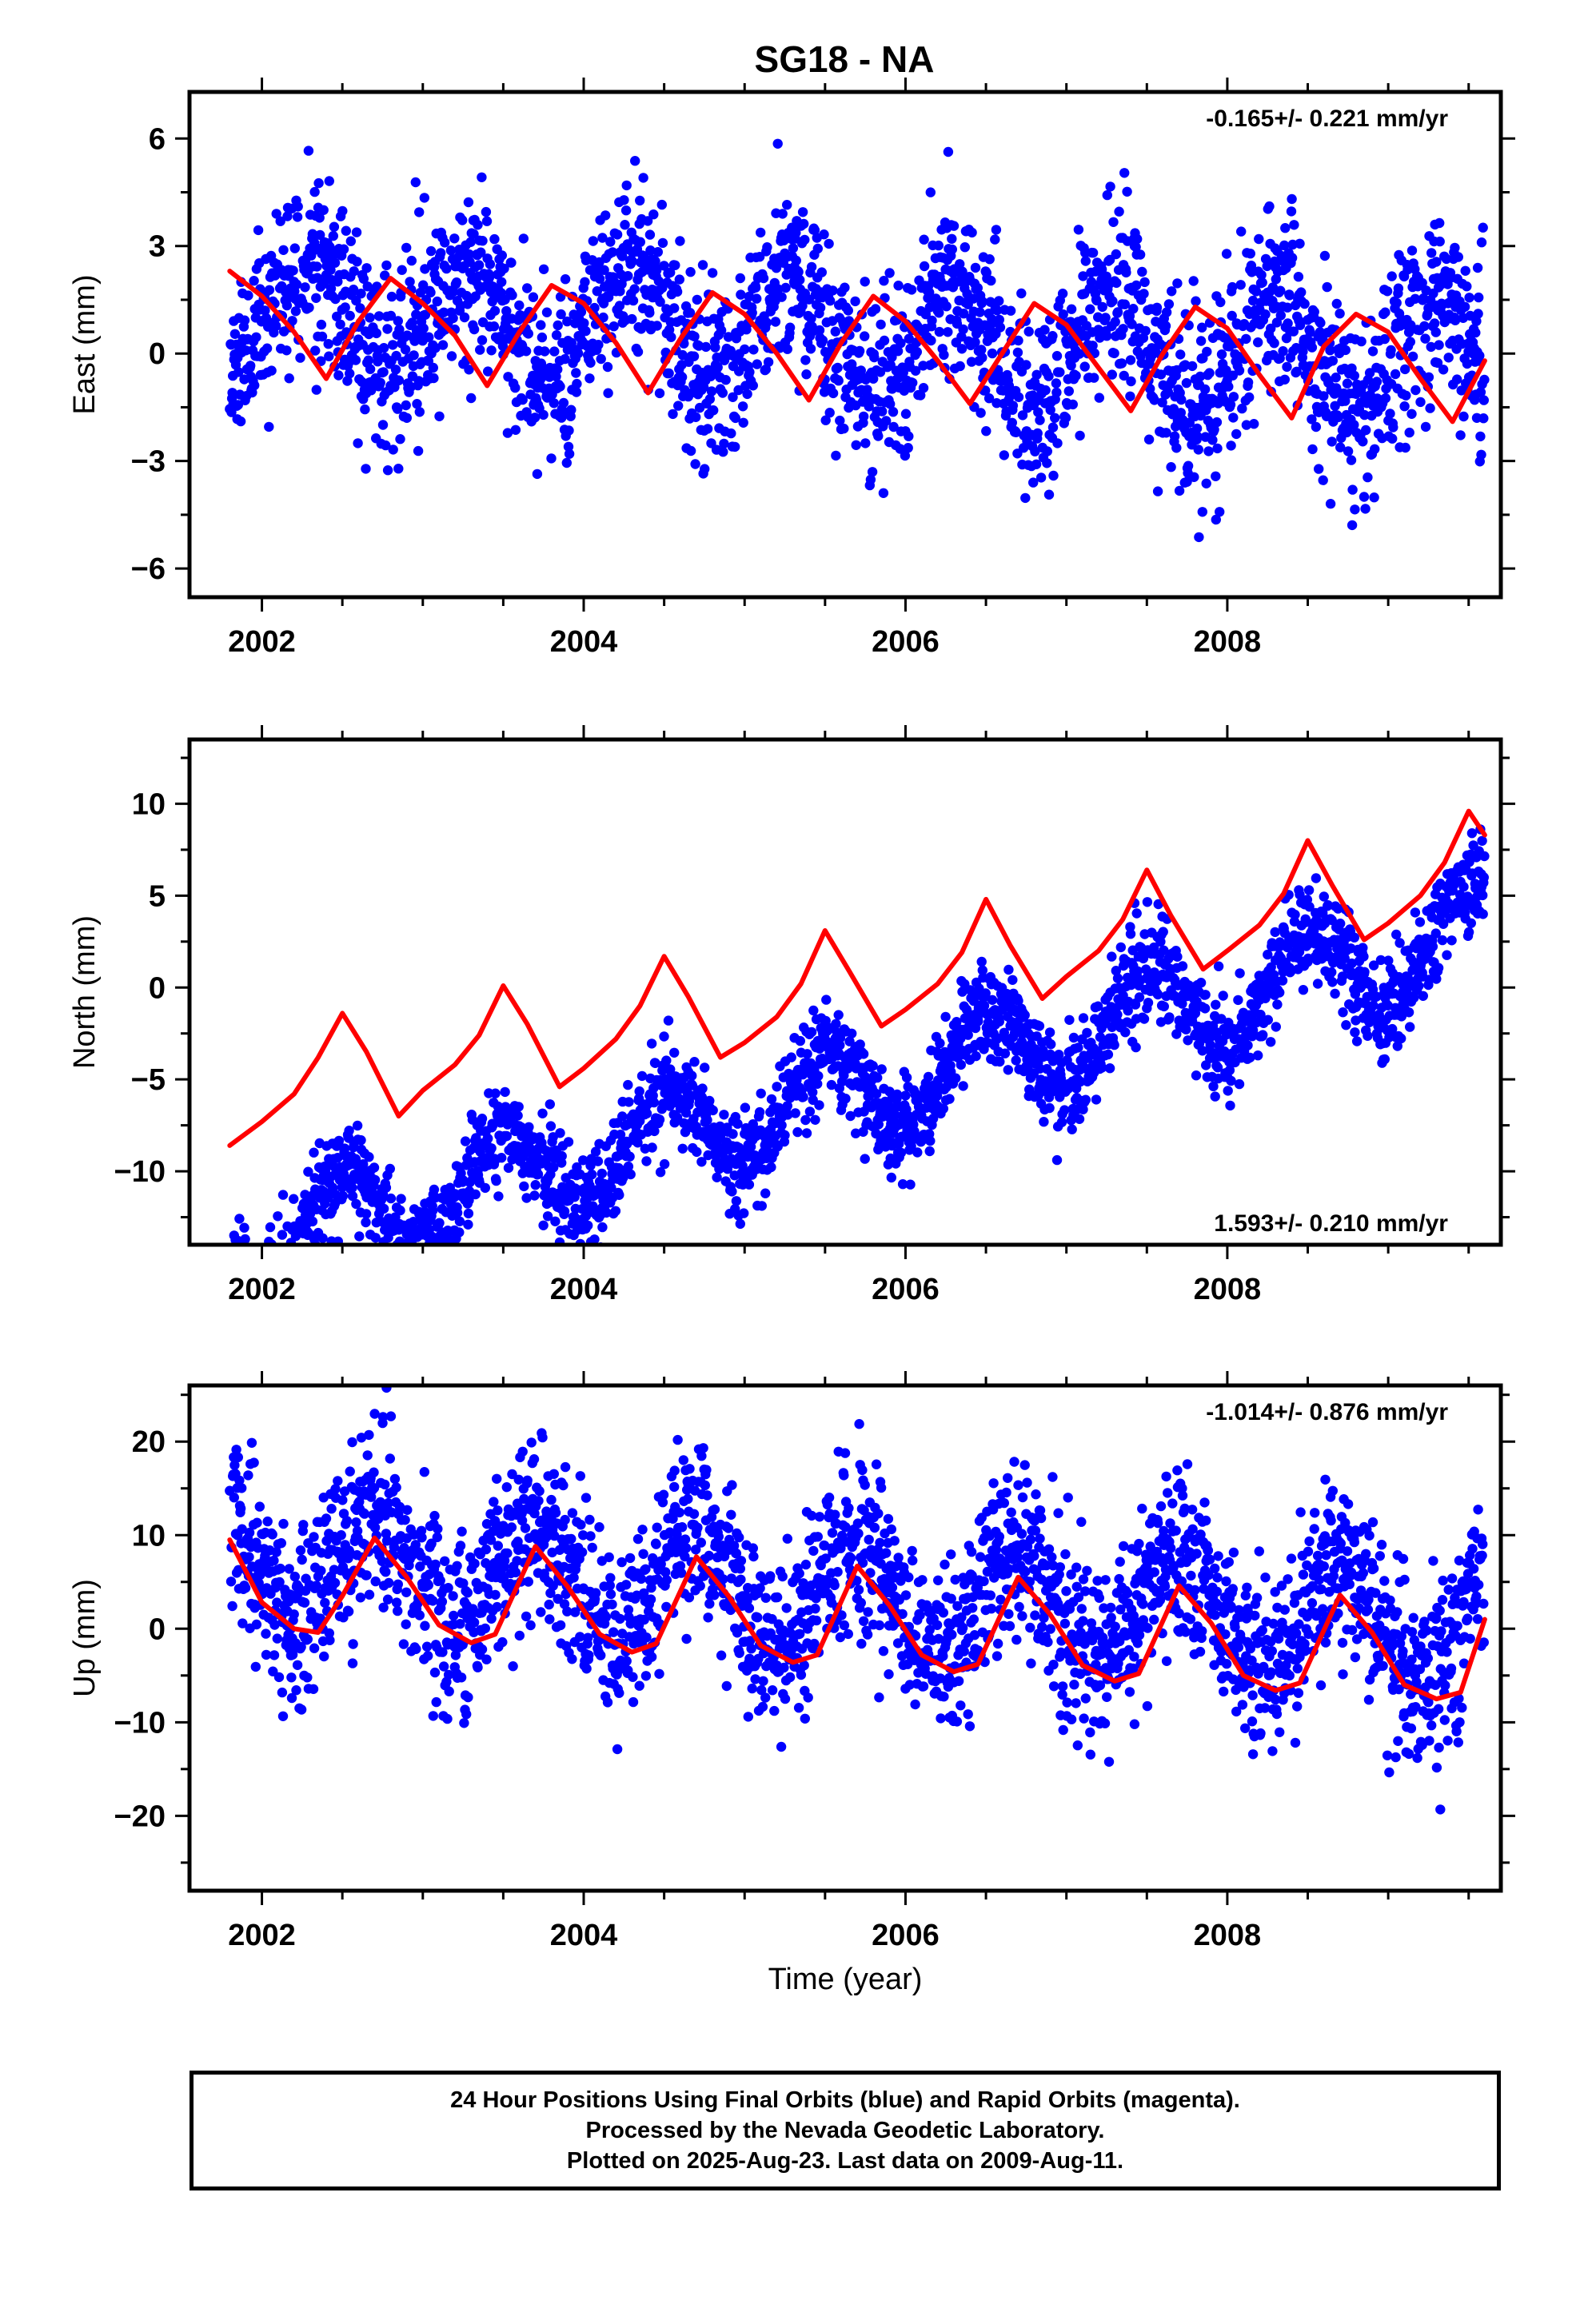  Describe the element at coordinates (584, 642) in the screenshot. I see `x-tick-label: 2004` at that location.